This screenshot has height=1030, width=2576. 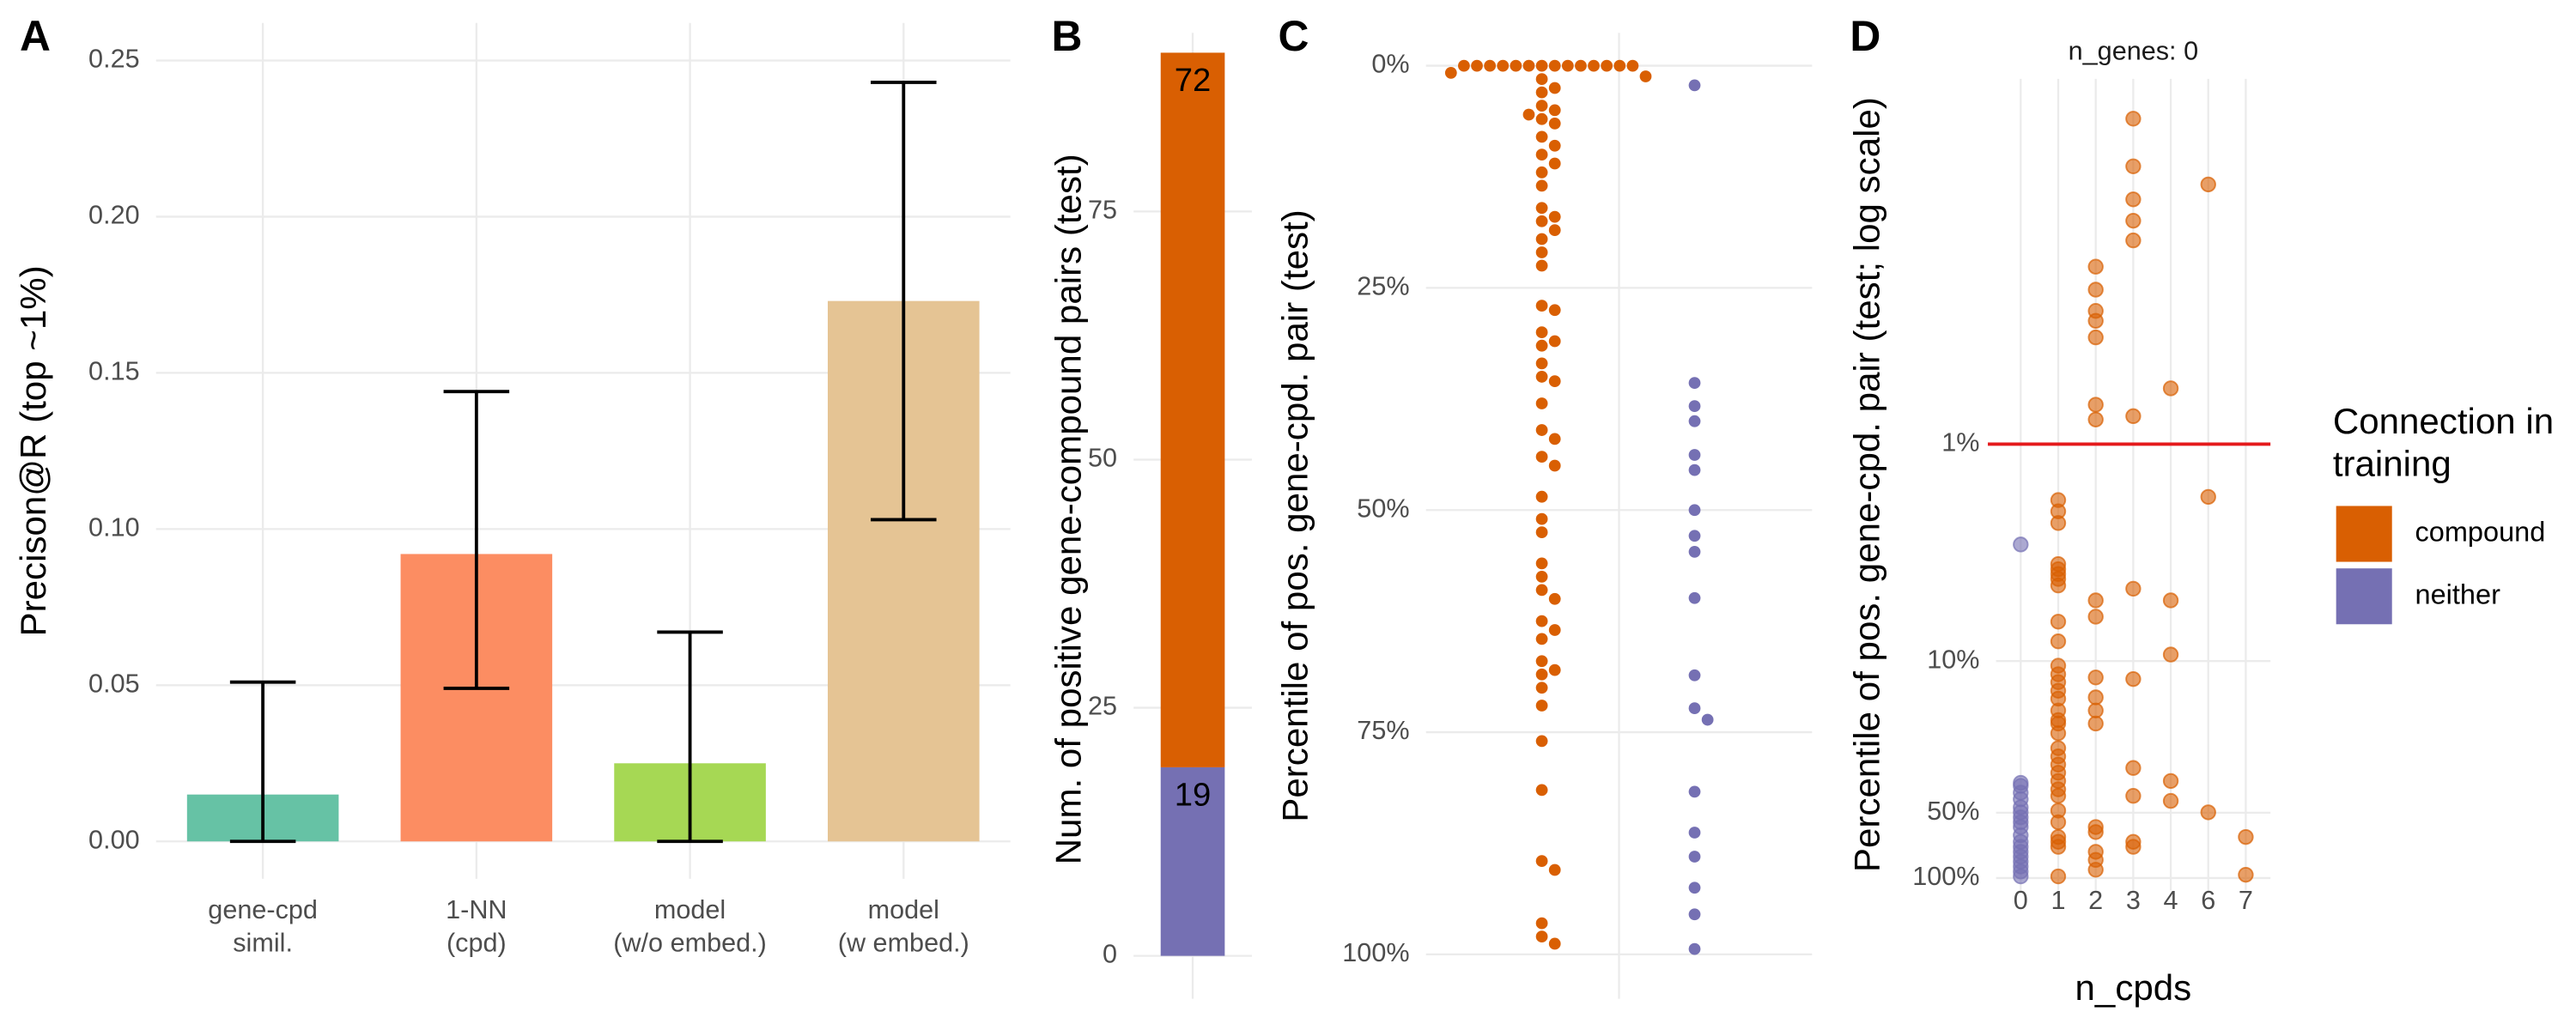 I want to click on y-tick-label: 50%, so click(x=1953, y=811).